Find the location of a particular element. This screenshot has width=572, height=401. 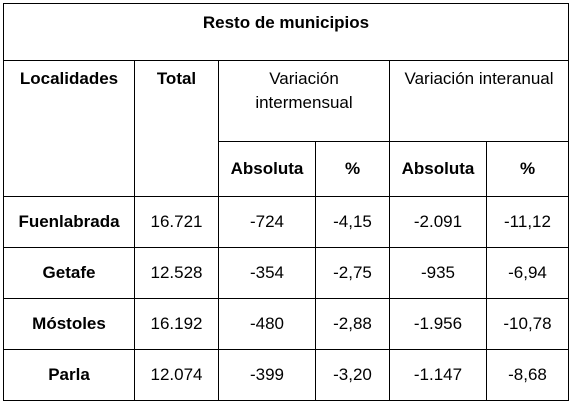

header-variacion-interanual: Variación interanual is located at coordinates (479, 101).